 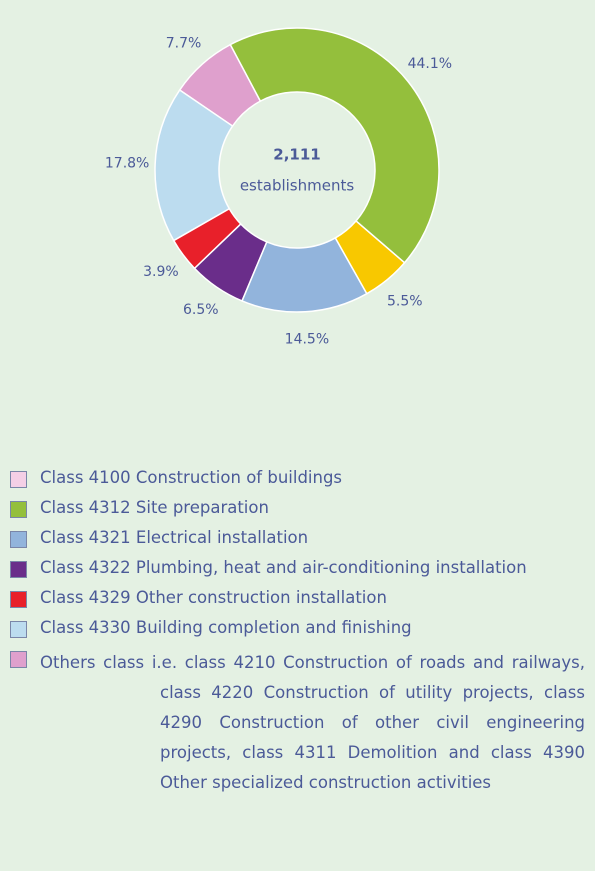 What do you see at coordinates (297, 186) in the screenshot?
I see `center-label: establishments` at bounding box center [297, 186].